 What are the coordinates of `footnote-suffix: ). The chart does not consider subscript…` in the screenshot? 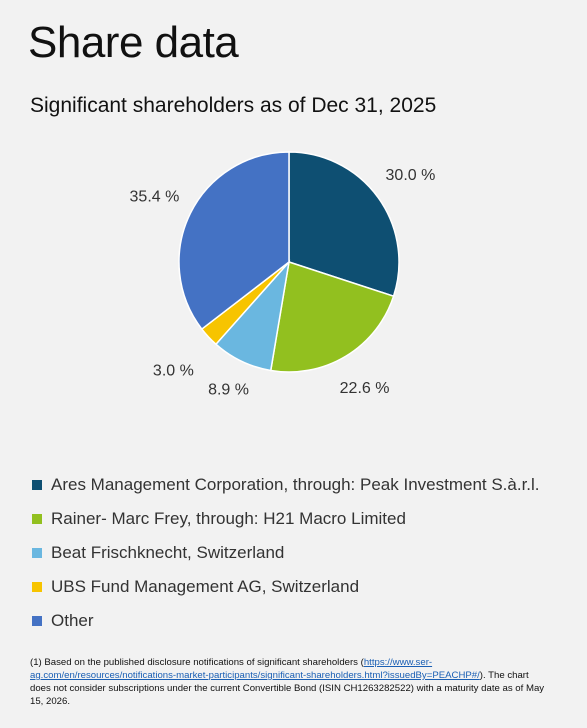 It's located at (287, 688).